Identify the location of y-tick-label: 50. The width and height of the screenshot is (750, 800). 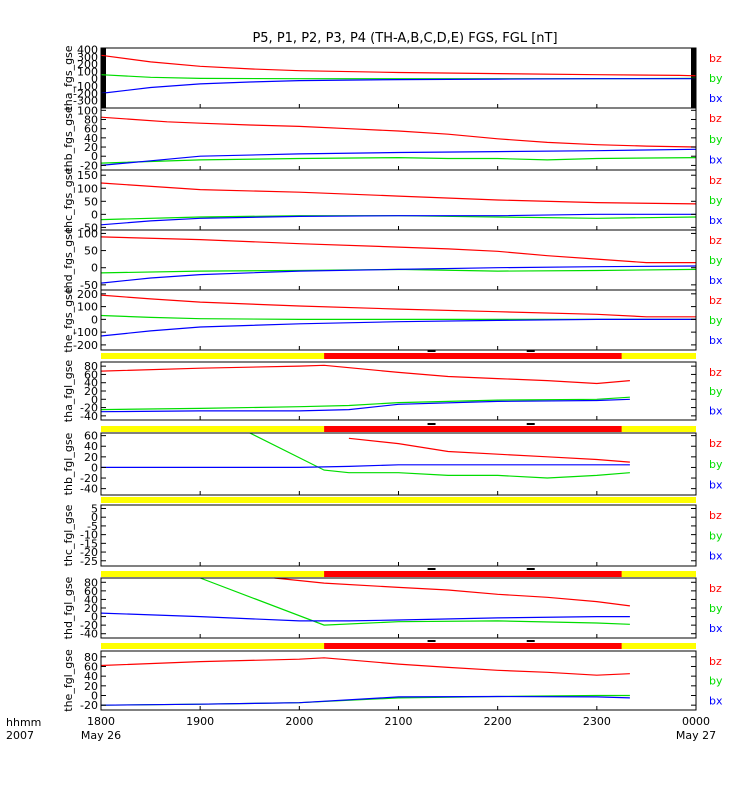
(91, 201).